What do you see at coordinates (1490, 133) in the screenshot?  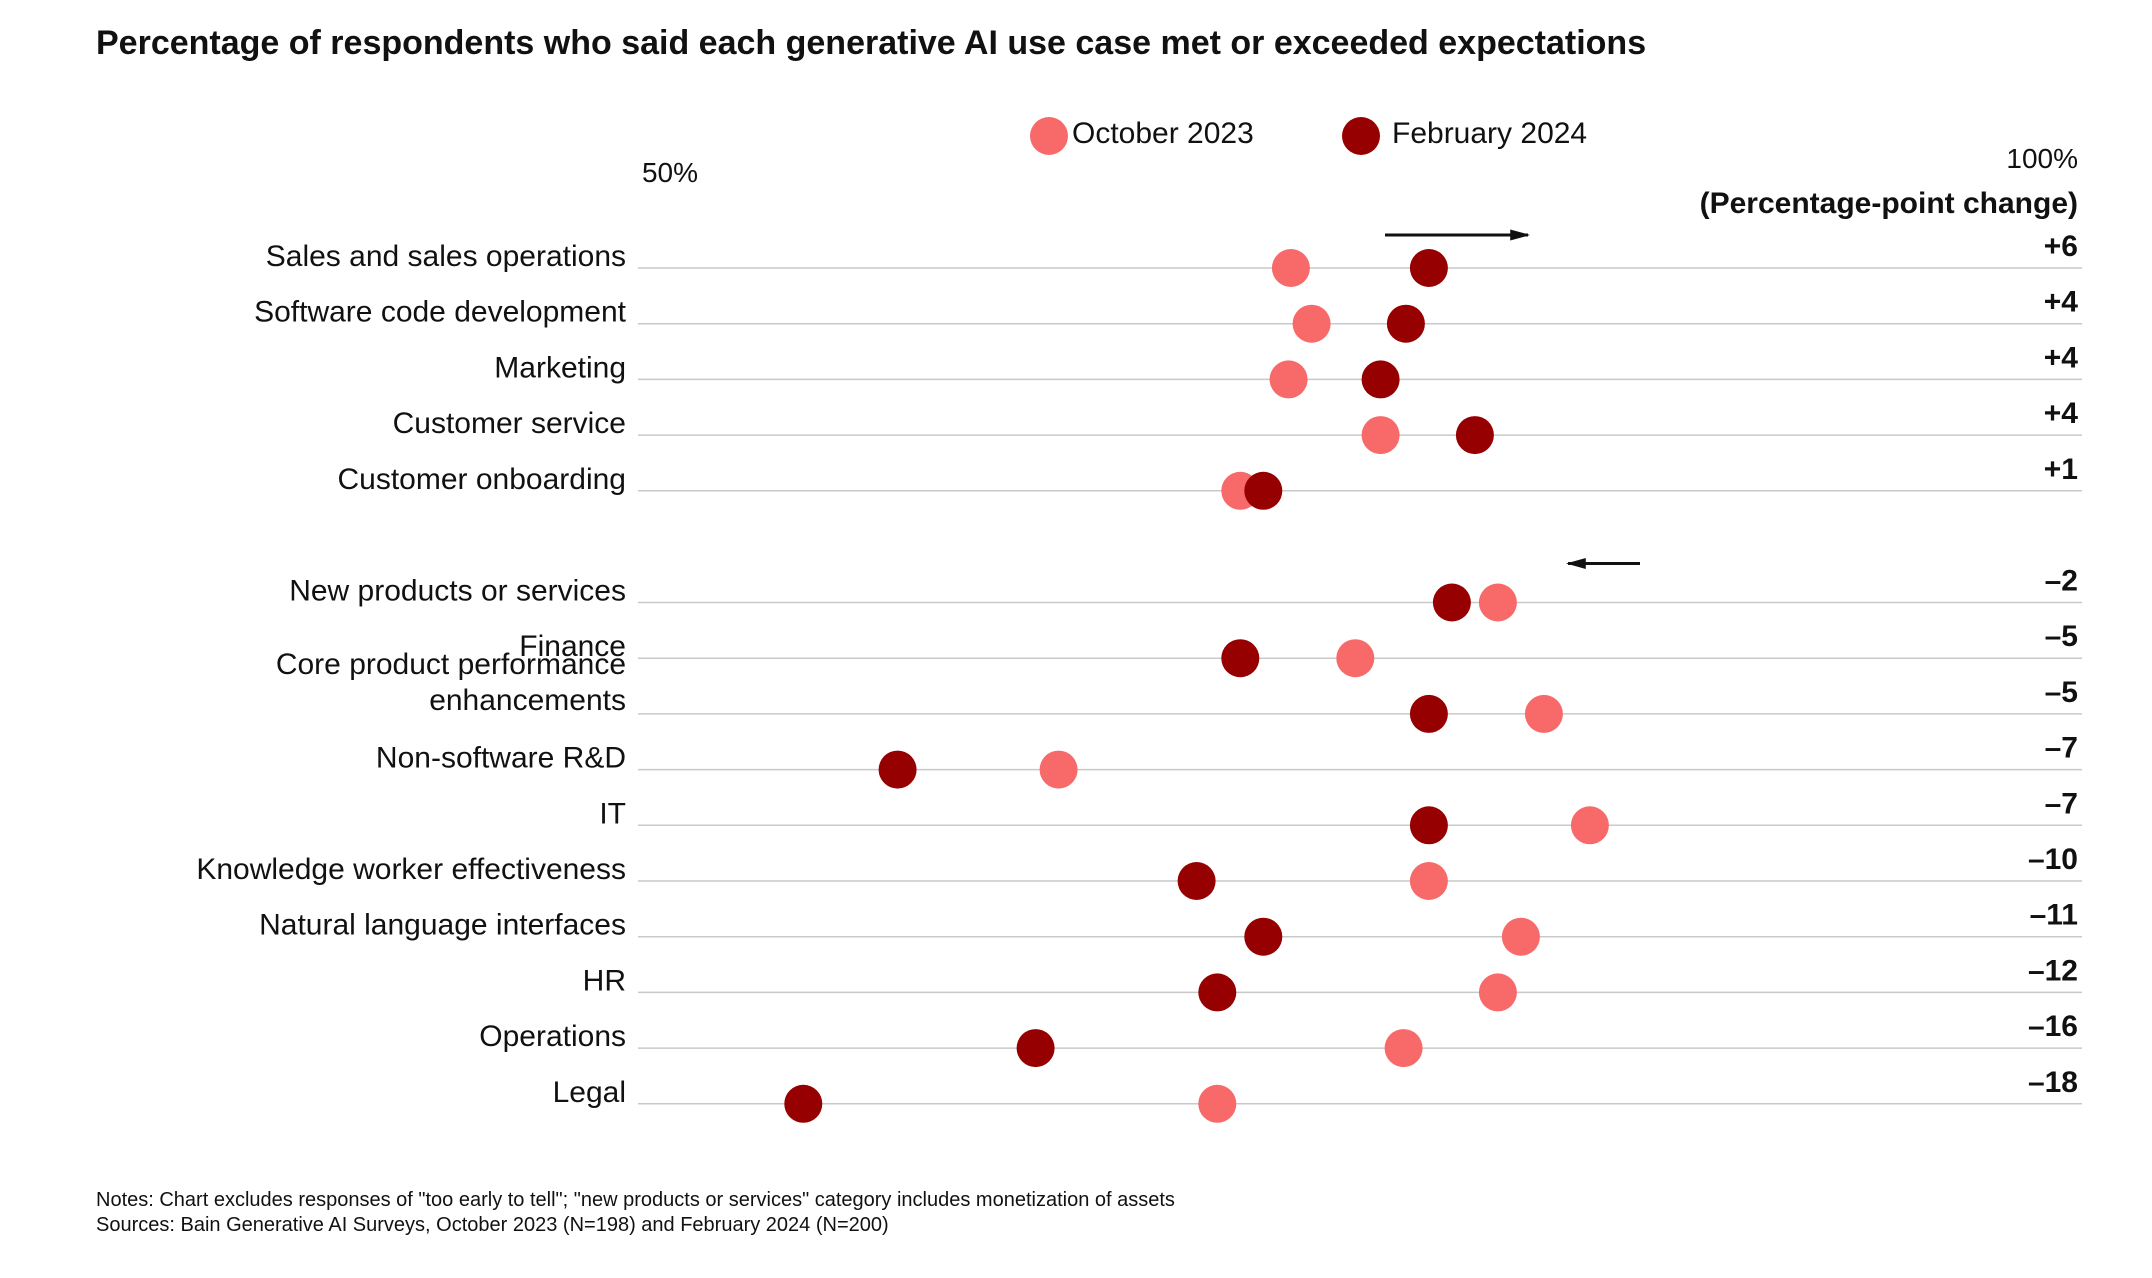 I see `legend-feb-label: February 2024` at bounding box center [1490, 133].